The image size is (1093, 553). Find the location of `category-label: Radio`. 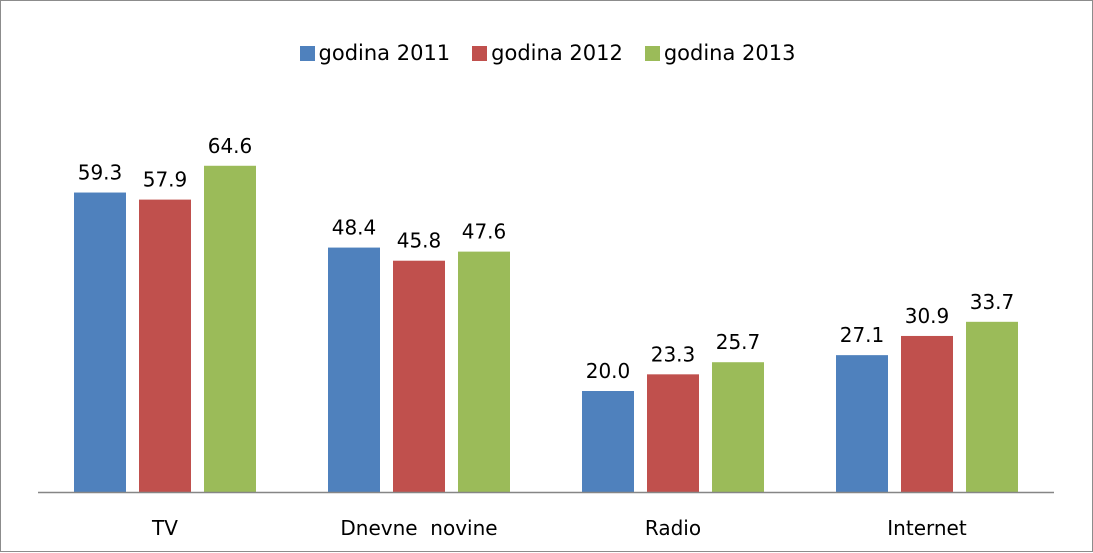

category-label: Radio is located at coordinates (673, 528).